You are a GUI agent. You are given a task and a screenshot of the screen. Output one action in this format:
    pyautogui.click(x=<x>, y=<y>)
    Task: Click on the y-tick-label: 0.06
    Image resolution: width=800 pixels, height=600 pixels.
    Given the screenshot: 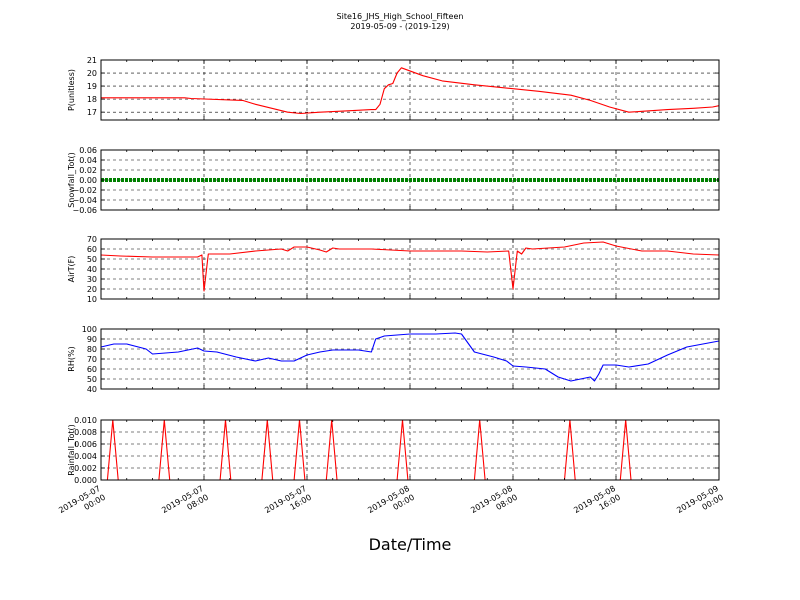 What is the action you would take?
    pyautogui.click(x=88, y=150)
    